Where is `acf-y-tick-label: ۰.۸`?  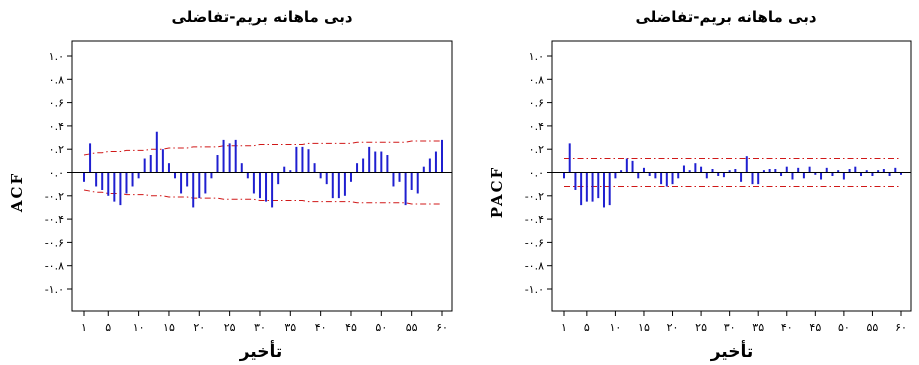 acf-y-tick-label: ۰.۸ is located at coordinates (56, 79).